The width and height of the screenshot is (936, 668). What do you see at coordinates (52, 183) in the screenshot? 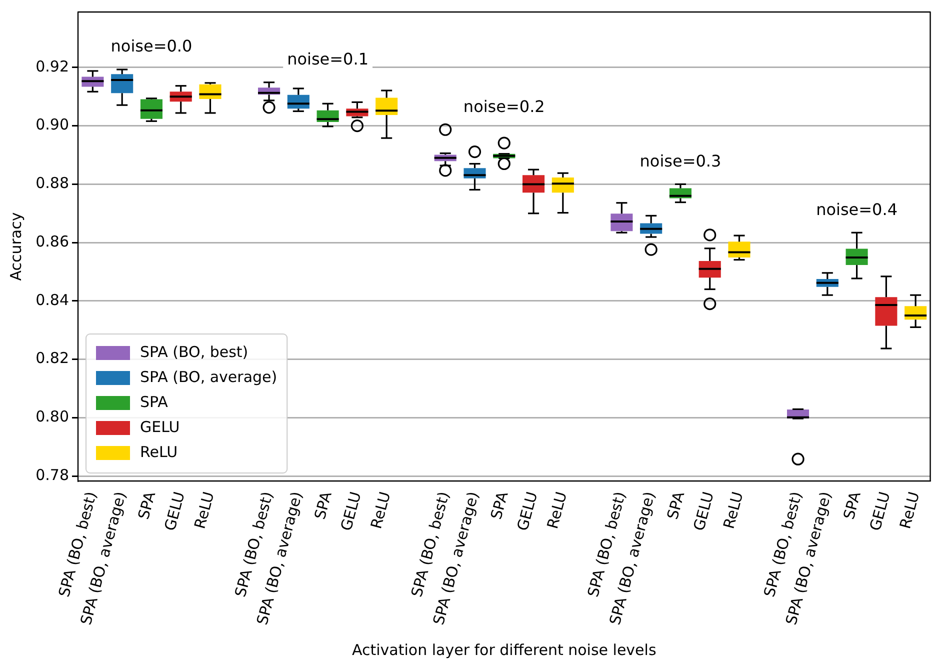
I see `y-tick-label: 0.88` at bounding box center [52, 183].